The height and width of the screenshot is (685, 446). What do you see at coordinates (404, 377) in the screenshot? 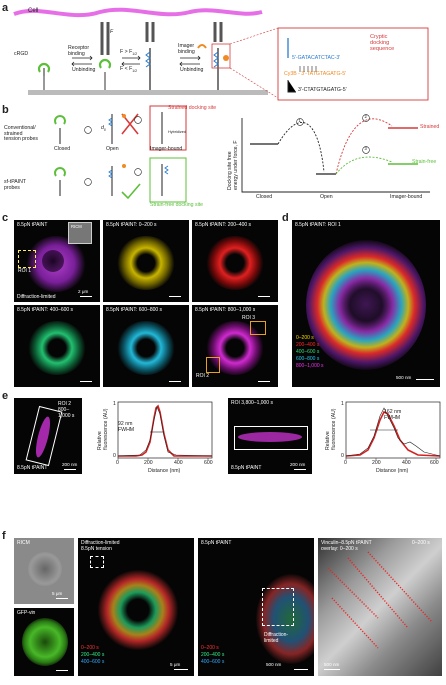
I see `scale-bar-500nm-label: 500 nm` at bounding box center [404, 377].